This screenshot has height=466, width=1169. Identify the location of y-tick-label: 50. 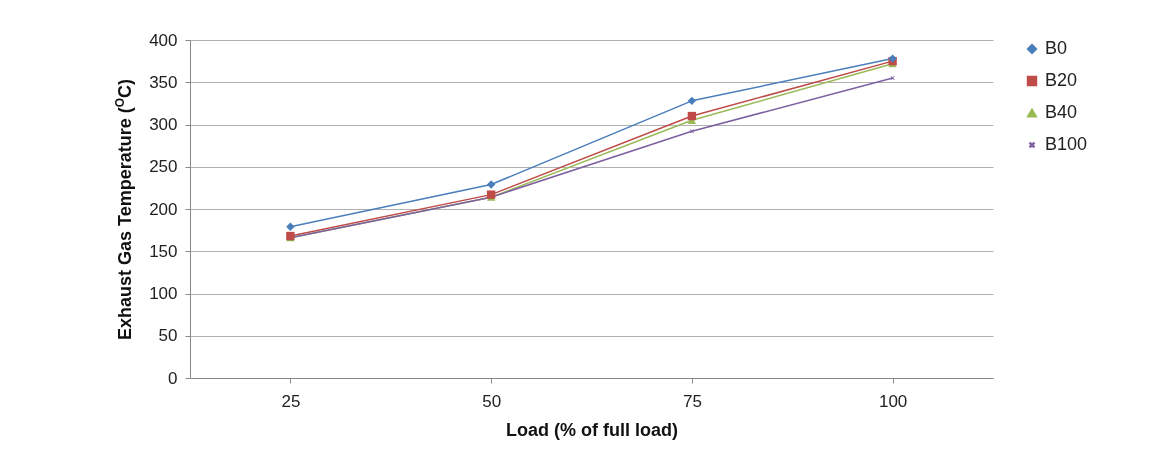
(168, 336).